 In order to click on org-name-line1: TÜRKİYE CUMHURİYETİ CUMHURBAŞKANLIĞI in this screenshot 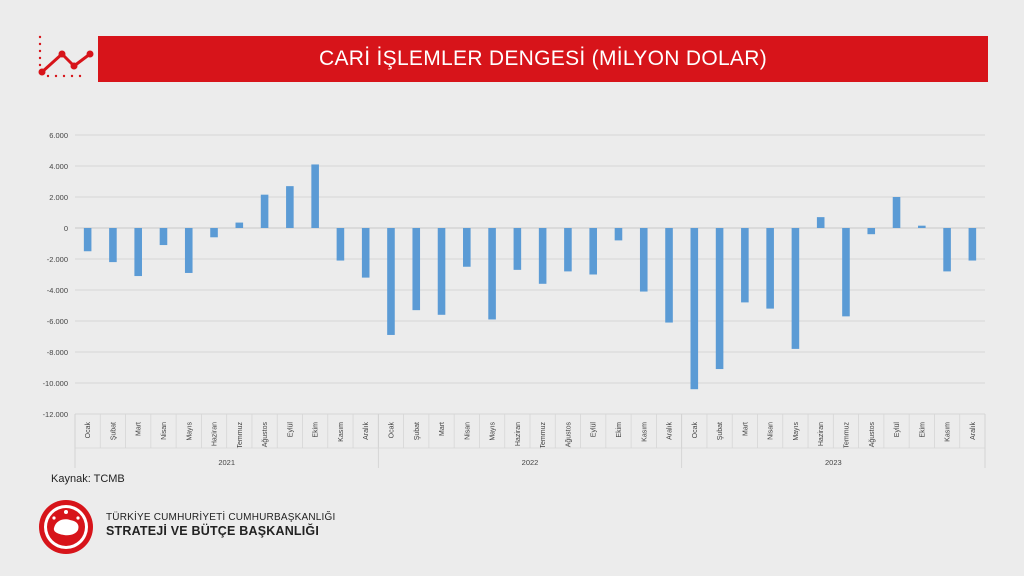, I will do `click(221, 517)`.